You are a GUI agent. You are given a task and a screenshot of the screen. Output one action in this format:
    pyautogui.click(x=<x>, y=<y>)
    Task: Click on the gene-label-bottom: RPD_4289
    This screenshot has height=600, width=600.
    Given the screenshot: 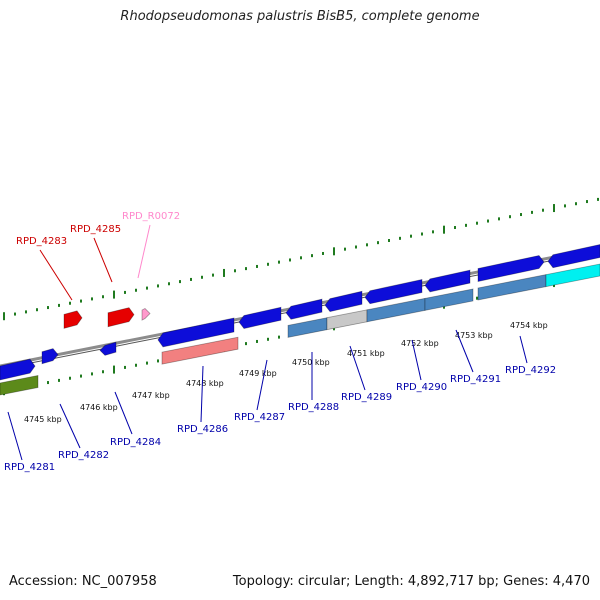 What is the action you would take?
    pyautogui.click(x=366, y=397)
    